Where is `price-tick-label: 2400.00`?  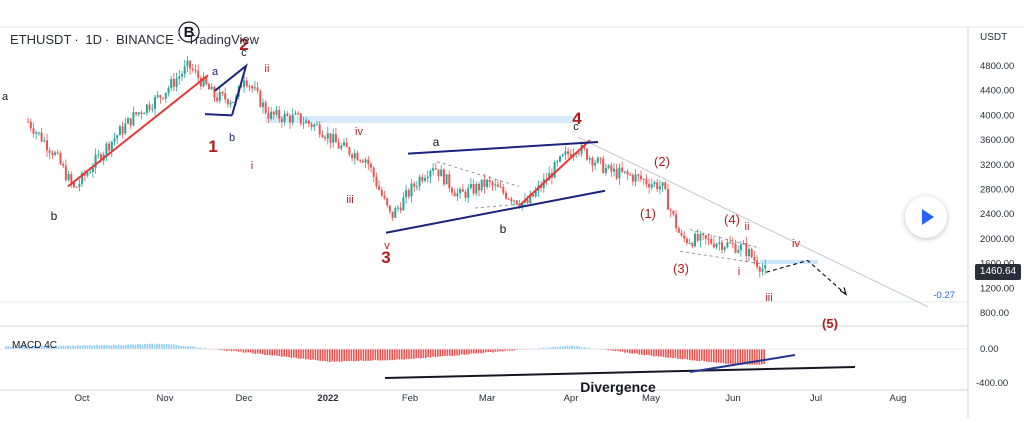
price-tick-label: 2400.00 is located at coordinates (997, 214).